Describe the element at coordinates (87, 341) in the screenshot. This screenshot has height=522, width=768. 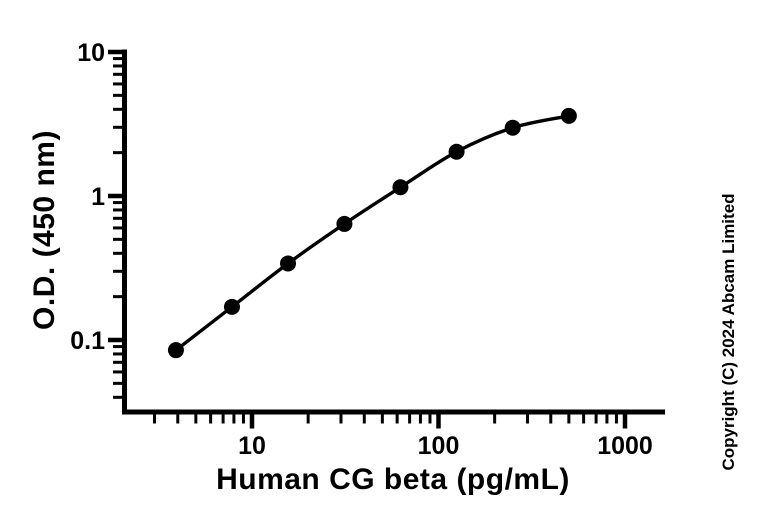
I see `y-tick-label: 0.1` at that location.